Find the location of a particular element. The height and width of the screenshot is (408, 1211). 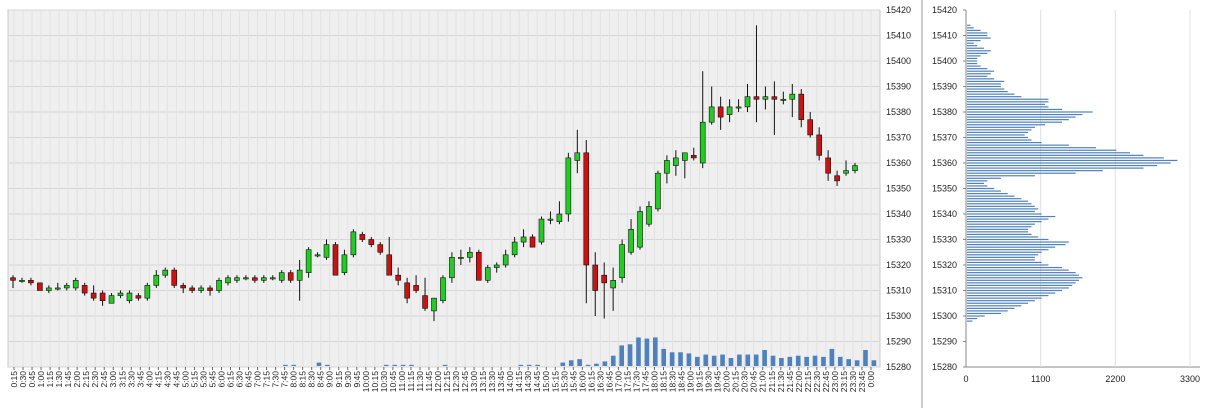

x-tick-label: 23:00 is located at coordinates (835, 382).